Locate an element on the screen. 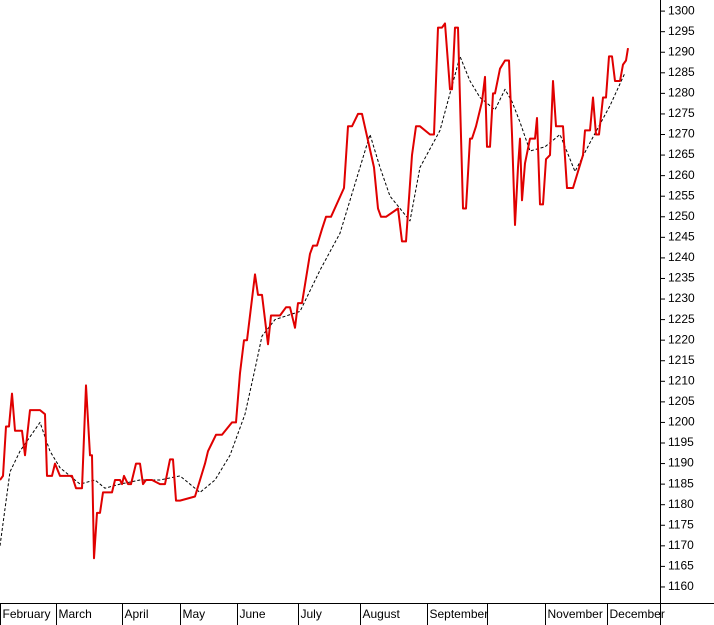  y-tick-label: 1175 is located at coordinates (681, 524).